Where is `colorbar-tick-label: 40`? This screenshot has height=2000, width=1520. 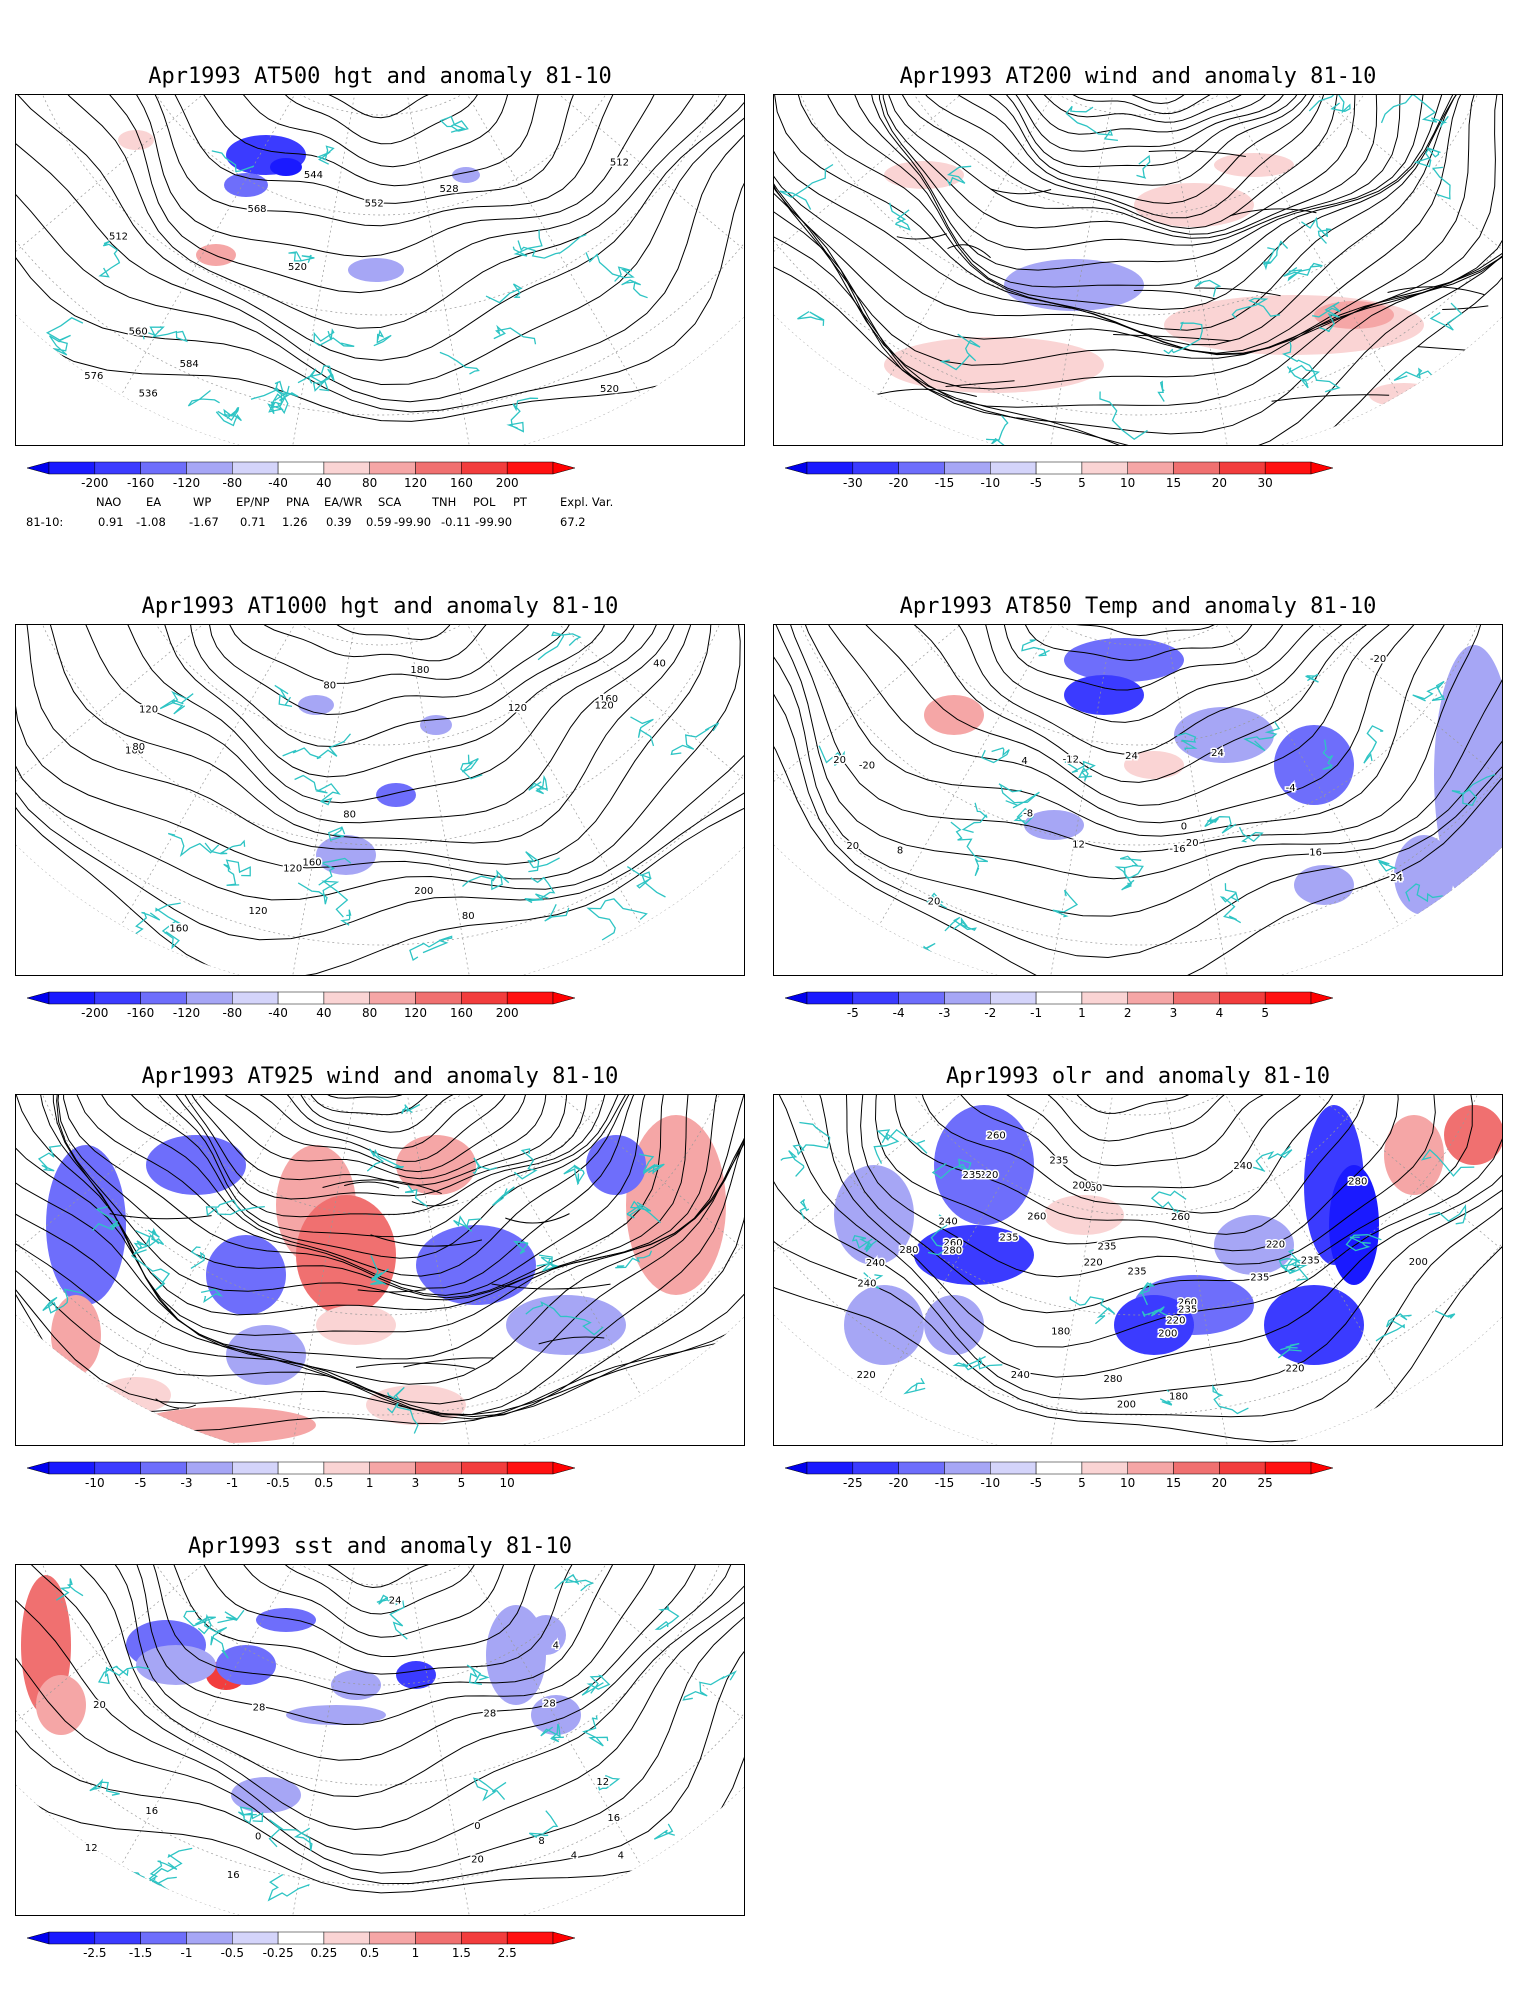
colorbar-tick-label: 40 is located at coordinates (323, 483).